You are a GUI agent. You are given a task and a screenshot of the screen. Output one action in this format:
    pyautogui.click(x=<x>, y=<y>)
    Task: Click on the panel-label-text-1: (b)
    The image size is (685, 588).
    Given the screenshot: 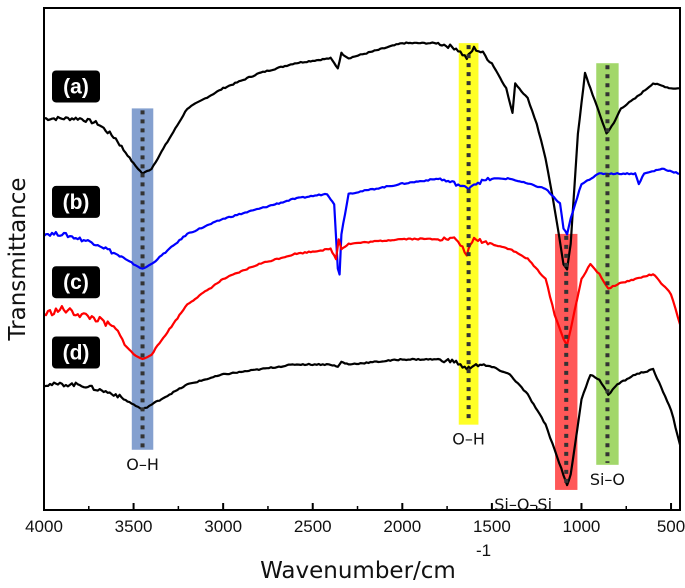 What is the action you would take?
    pyautogui.click(x=76, y=202)
    